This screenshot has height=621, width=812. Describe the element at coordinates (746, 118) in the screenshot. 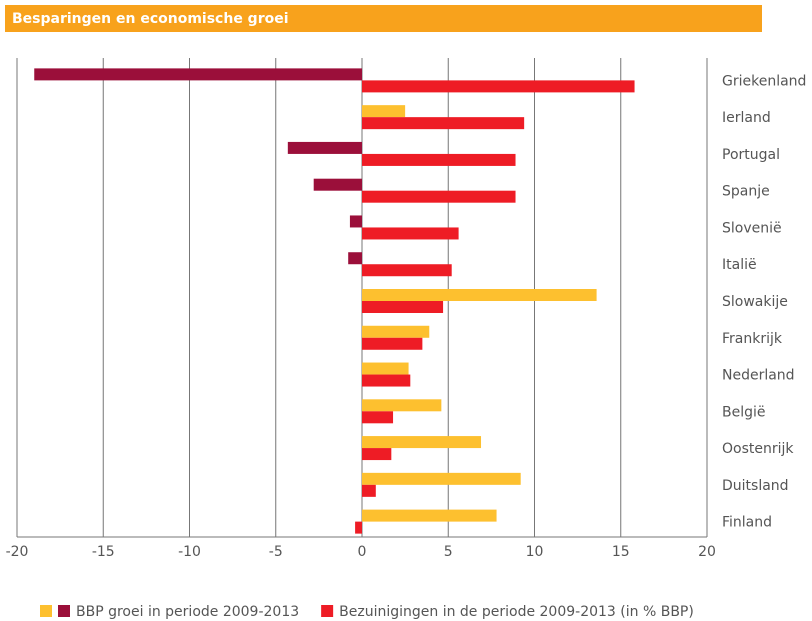

I see `category-label: Ierland` at that location.